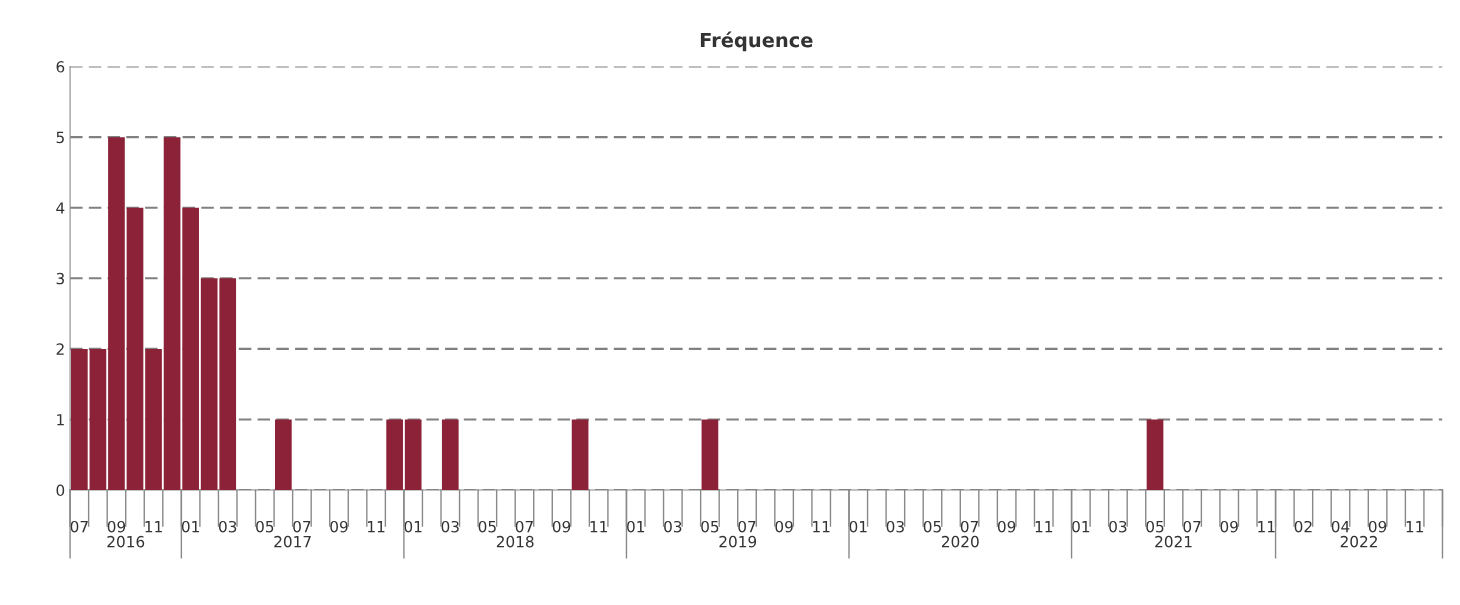  Describe the element at coordinates (60, 349) in the screenshot. I see `y-tick-label: 2` at that location.